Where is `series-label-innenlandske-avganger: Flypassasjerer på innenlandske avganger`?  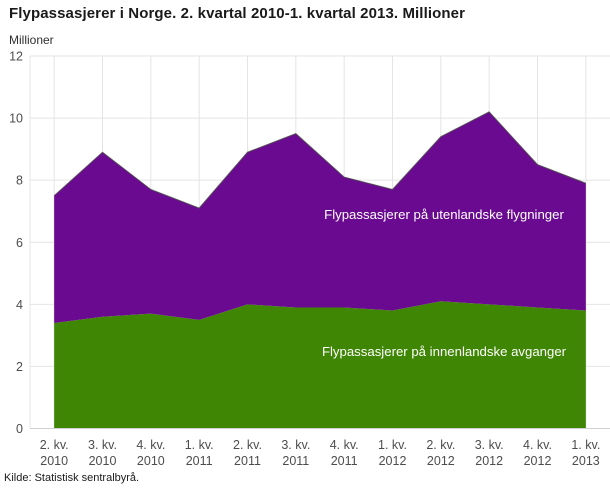 series-label-innenlandske-avganger: Flypassasjerer på innenlandske avganger is located at coordinates (444, 351).